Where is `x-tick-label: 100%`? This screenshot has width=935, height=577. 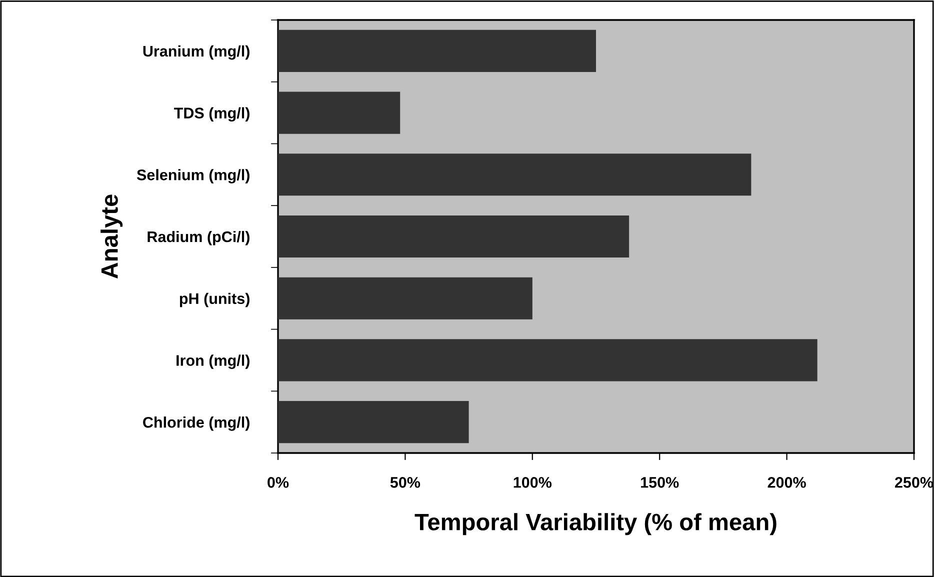 x-tick-label: 100% is located at coordinates (533, 482).